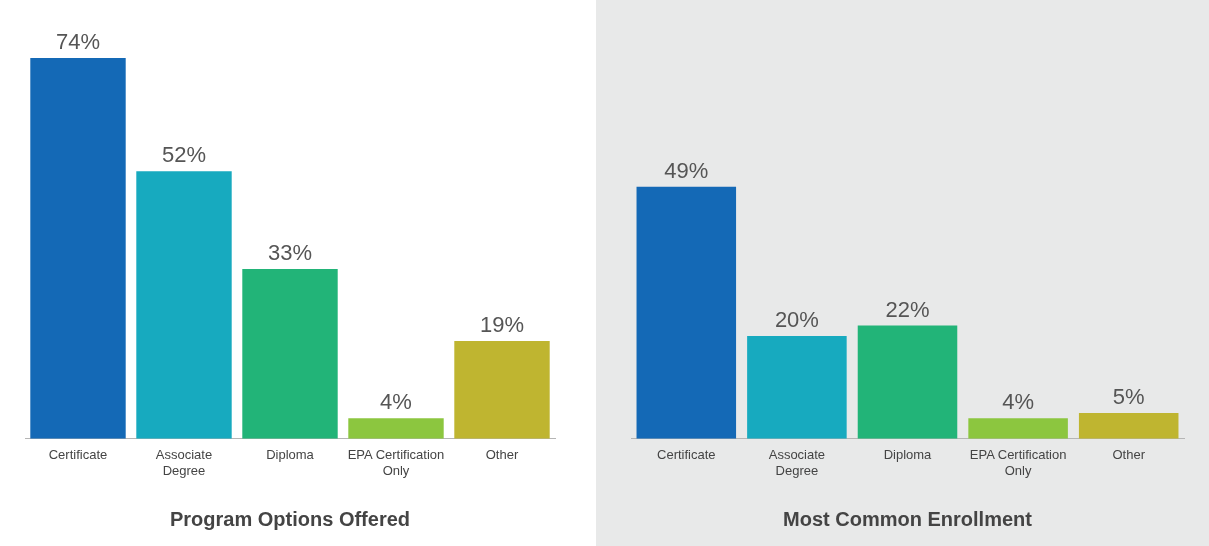  What do you see at coordinates (78, 42) in the screenshot?
I see `data-label: 74%` at bounding box center [78, 42].